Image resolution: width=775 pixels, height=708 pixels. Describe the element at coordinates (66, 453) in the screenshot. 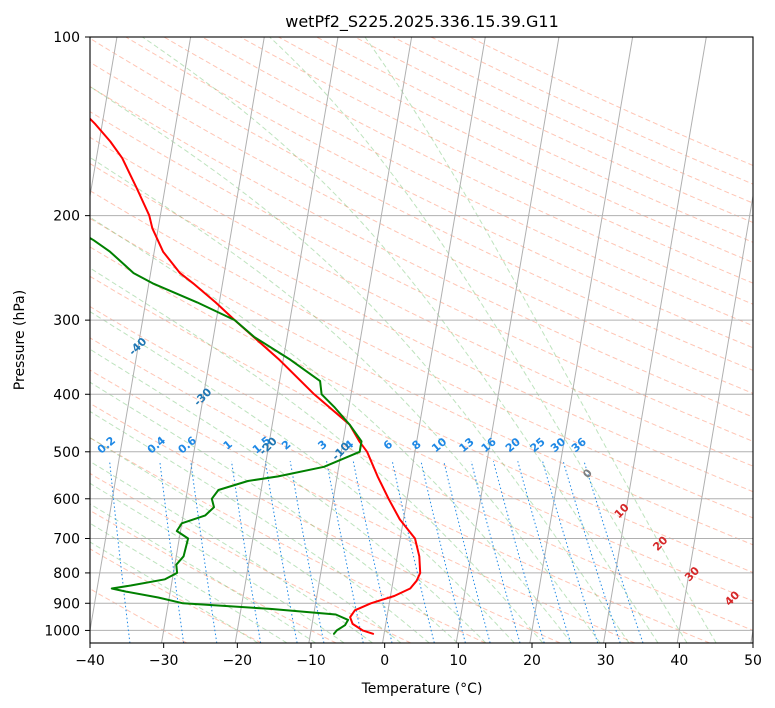

I see `y-tick-label: 500` at that location.